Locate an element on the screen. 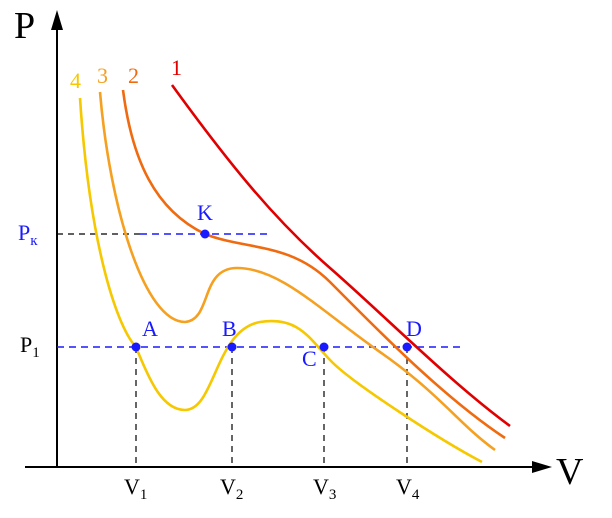  point-d-label: D is located at coordinates (414, 328).